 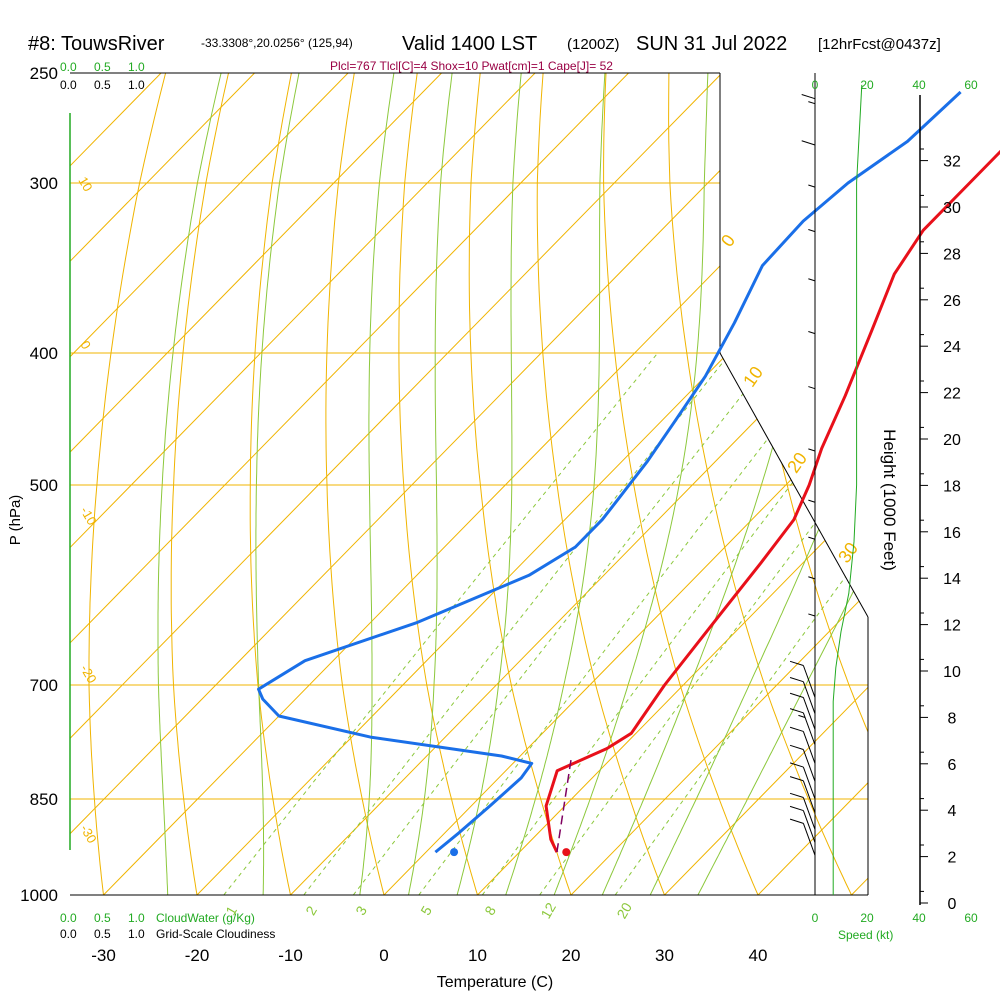 What do you see at coordinates (971, 918) in the screenshot?
I see `wind-speed-tick-bottom: 60` at bounding box center [971, 918].